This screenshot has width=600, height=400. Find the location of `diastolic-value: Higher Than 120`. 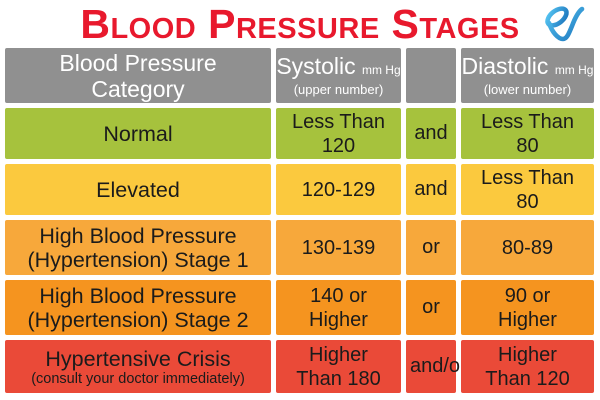

diastolic-value: Higher Than 120 is located at coordinates (527, 366).